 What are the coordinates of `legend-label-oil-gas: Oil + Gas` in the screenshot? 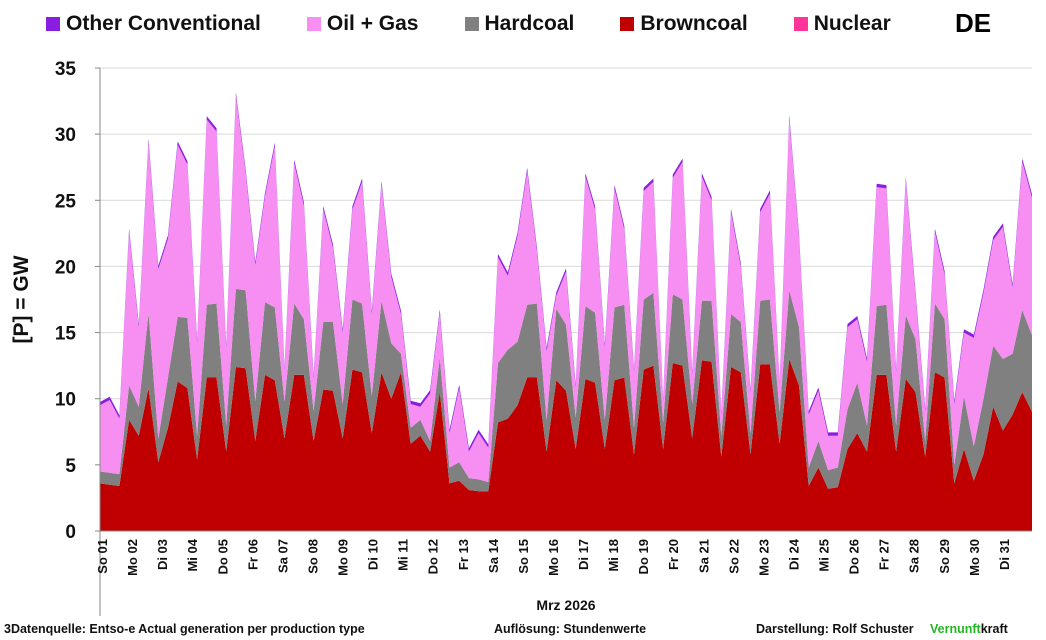 It's located at (372, 23).